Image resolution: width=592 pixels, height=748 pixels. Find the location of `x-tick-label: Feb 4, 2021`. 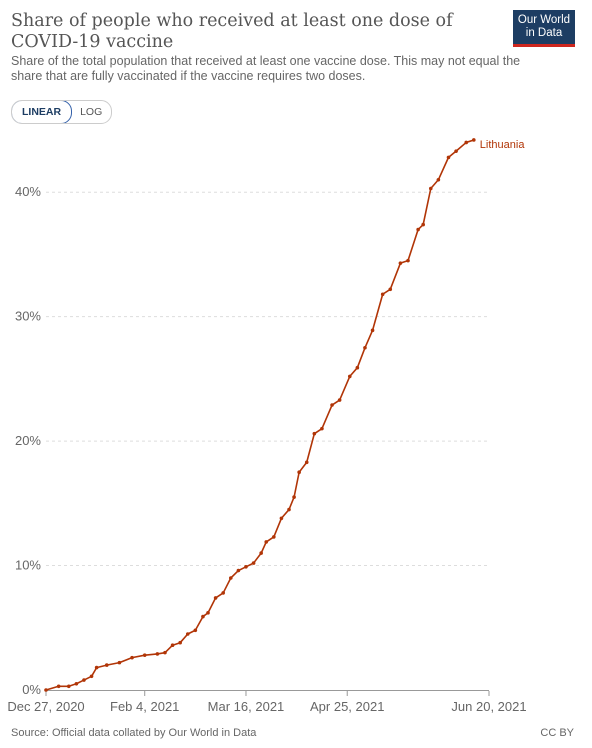

x-tick-label: Feb 4, 2021 is located at coordinates (144, 706).